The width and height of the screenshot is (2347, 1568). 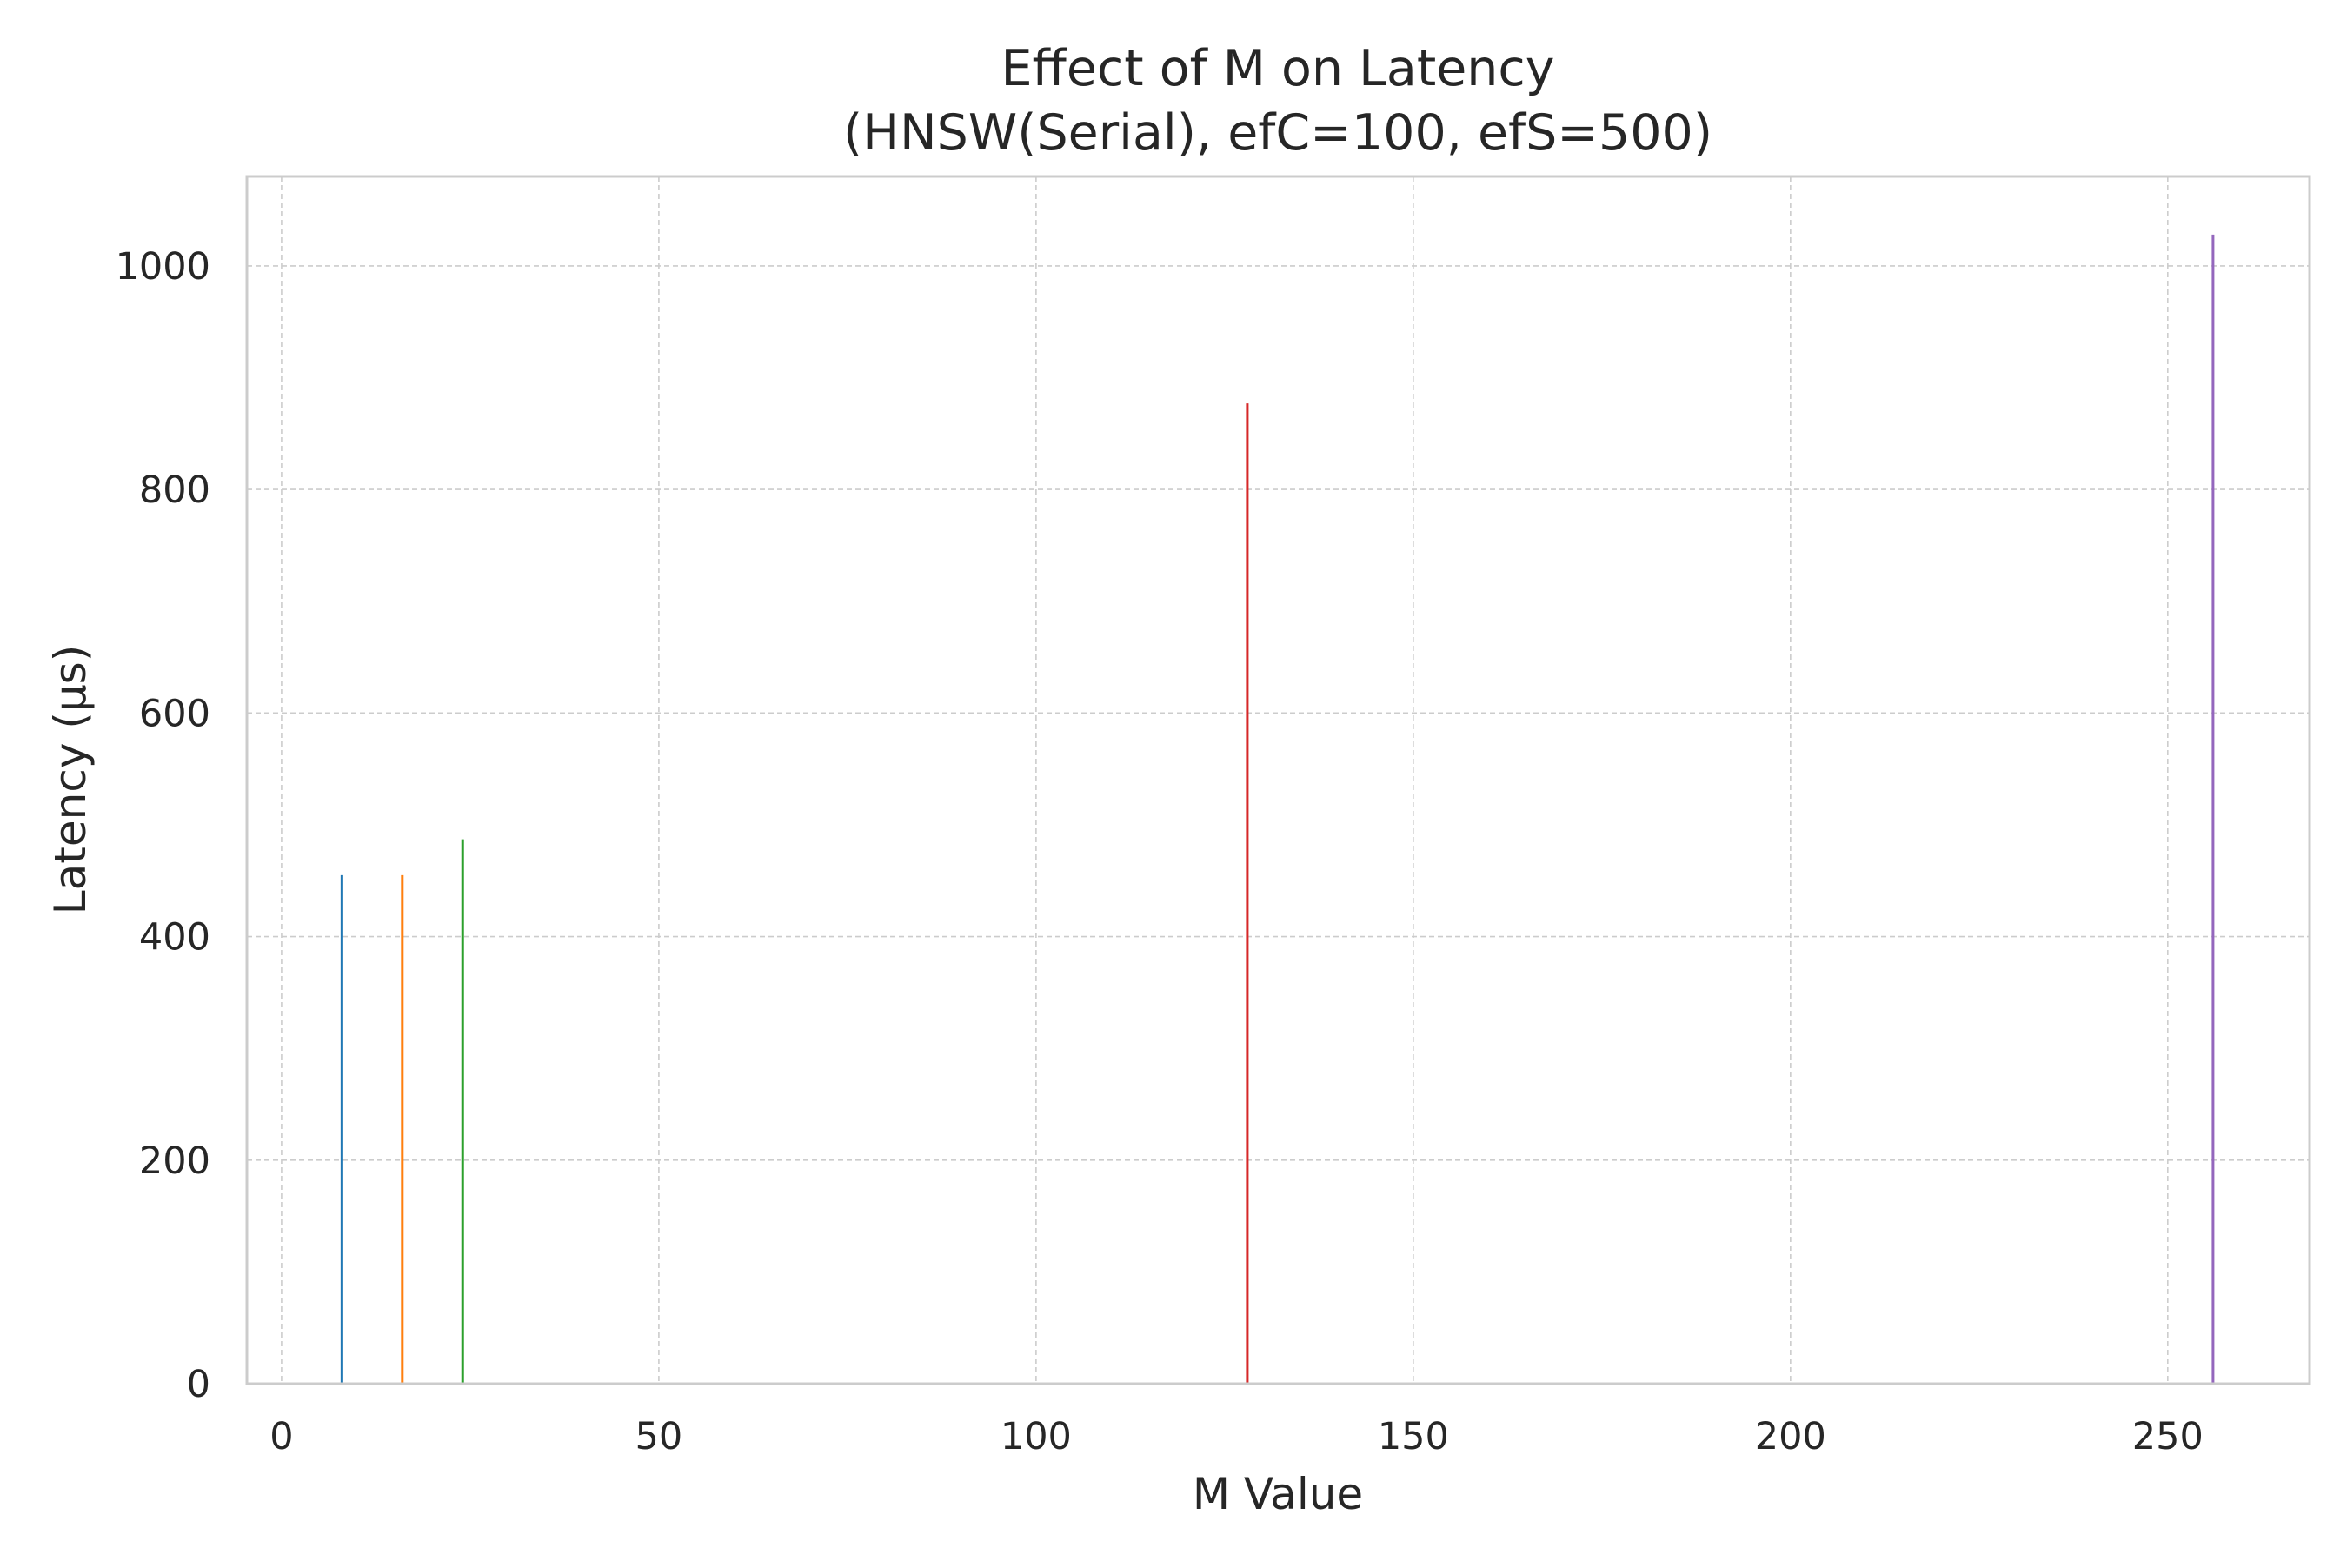 I want to click on y-tick-label: 600, so click(x=174, y=713).